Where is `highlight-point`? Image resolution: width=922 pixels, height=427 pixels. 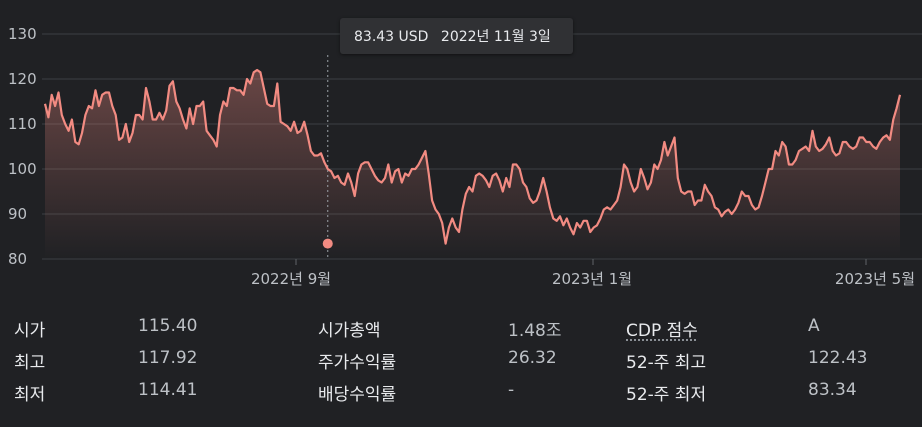 highlight-point is located at coordinates (327, 243).